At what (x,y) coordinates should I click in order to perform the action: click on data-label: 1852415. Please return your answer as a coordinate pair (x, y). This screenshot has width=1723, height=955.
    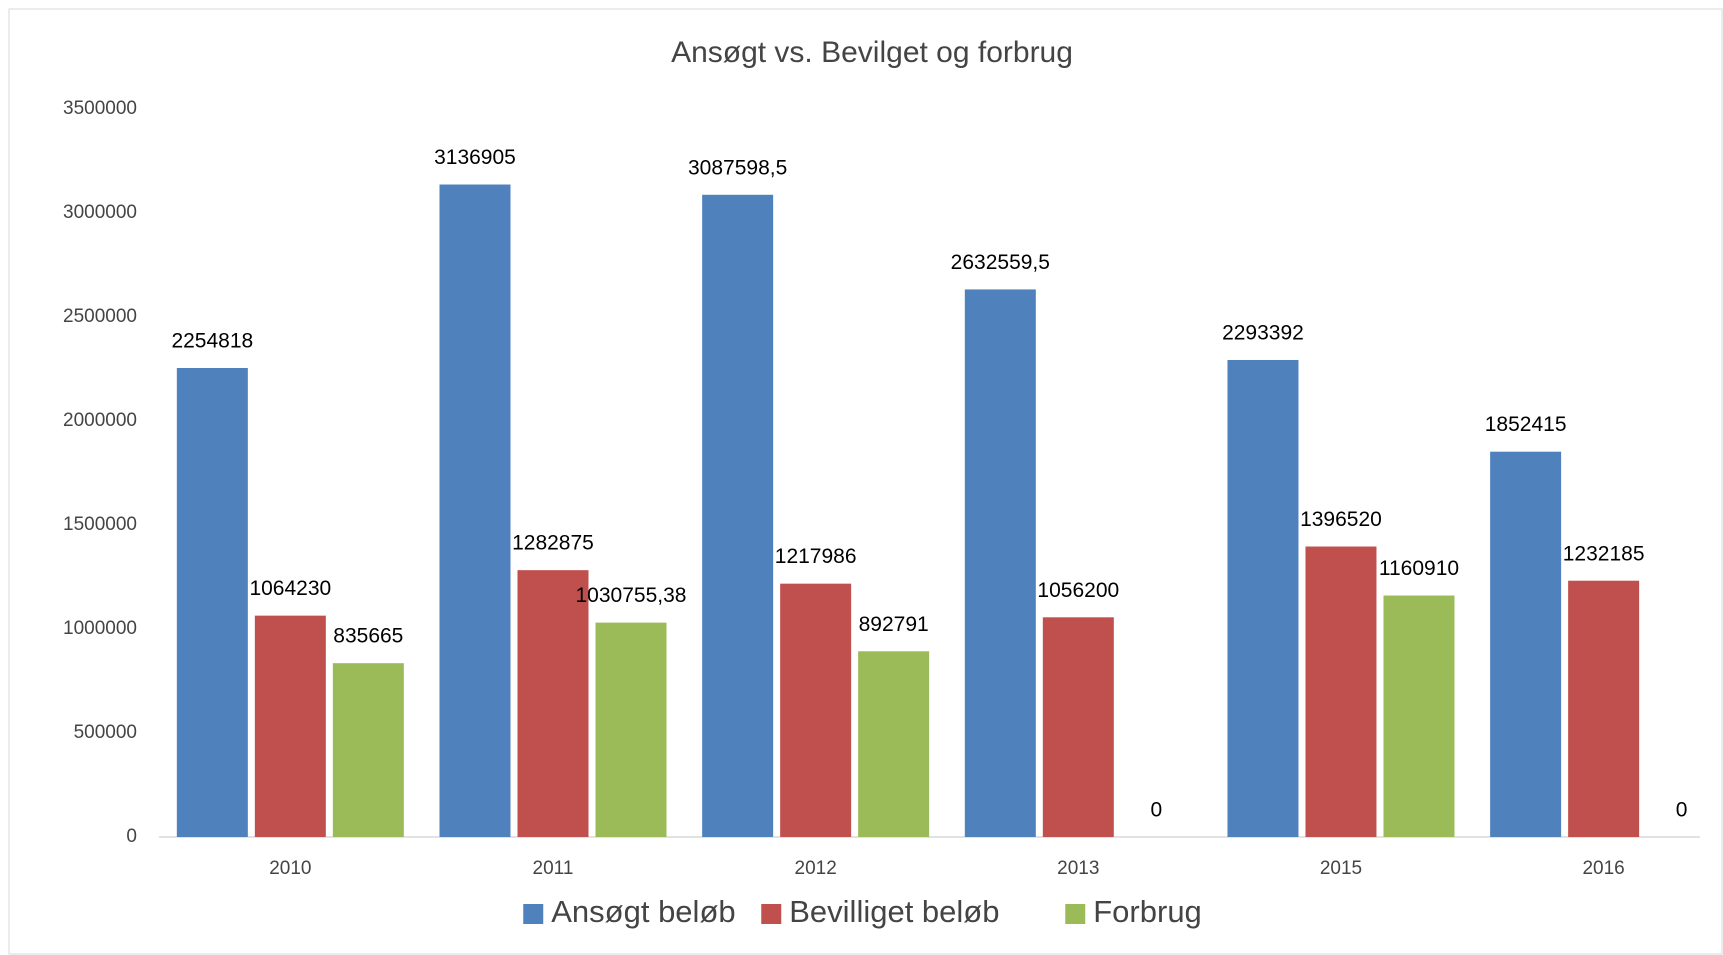
    Looking at the image, I should click on (1526, 424).